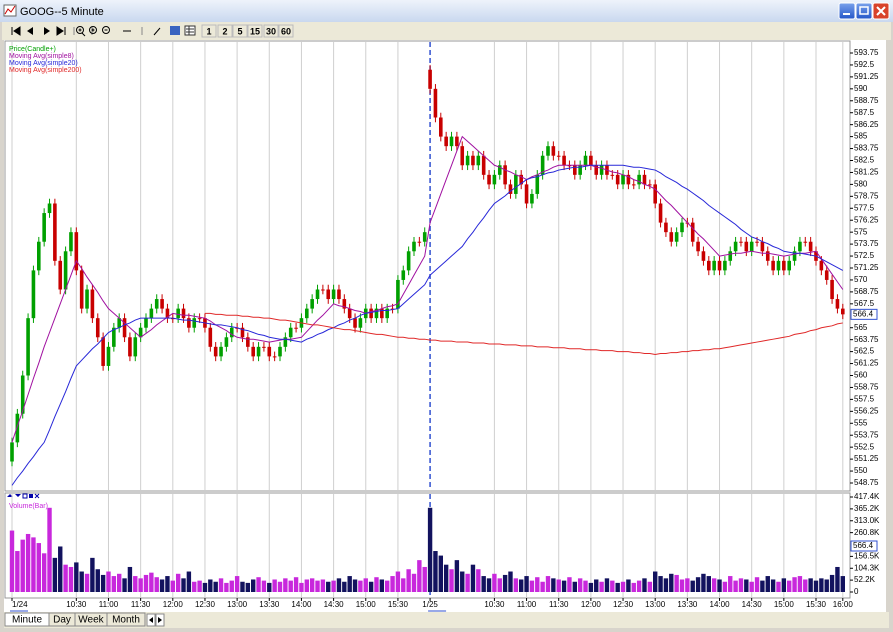  Describe the element at coordinates (27, 620) in the screenshot. I see `tab-label: Minute` at that location.